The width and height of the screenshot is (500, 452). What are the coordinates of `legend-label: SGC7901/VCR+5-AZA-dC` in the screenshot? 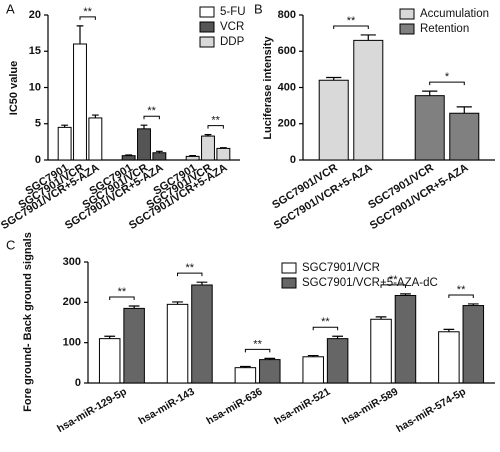 It's located at (370, 283).